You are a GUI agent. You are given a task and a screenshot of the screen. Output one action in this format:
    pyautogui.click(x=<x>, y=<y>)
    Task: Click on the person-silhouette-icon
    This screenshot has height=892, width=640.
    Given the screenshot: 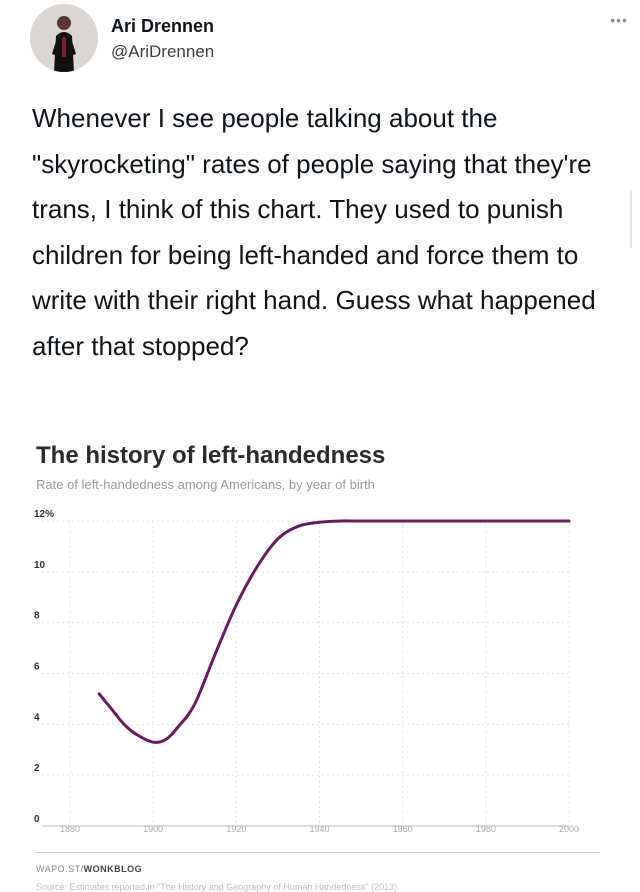 What is the action you would take?
    pyautogui.click(x=64, y=38)
    